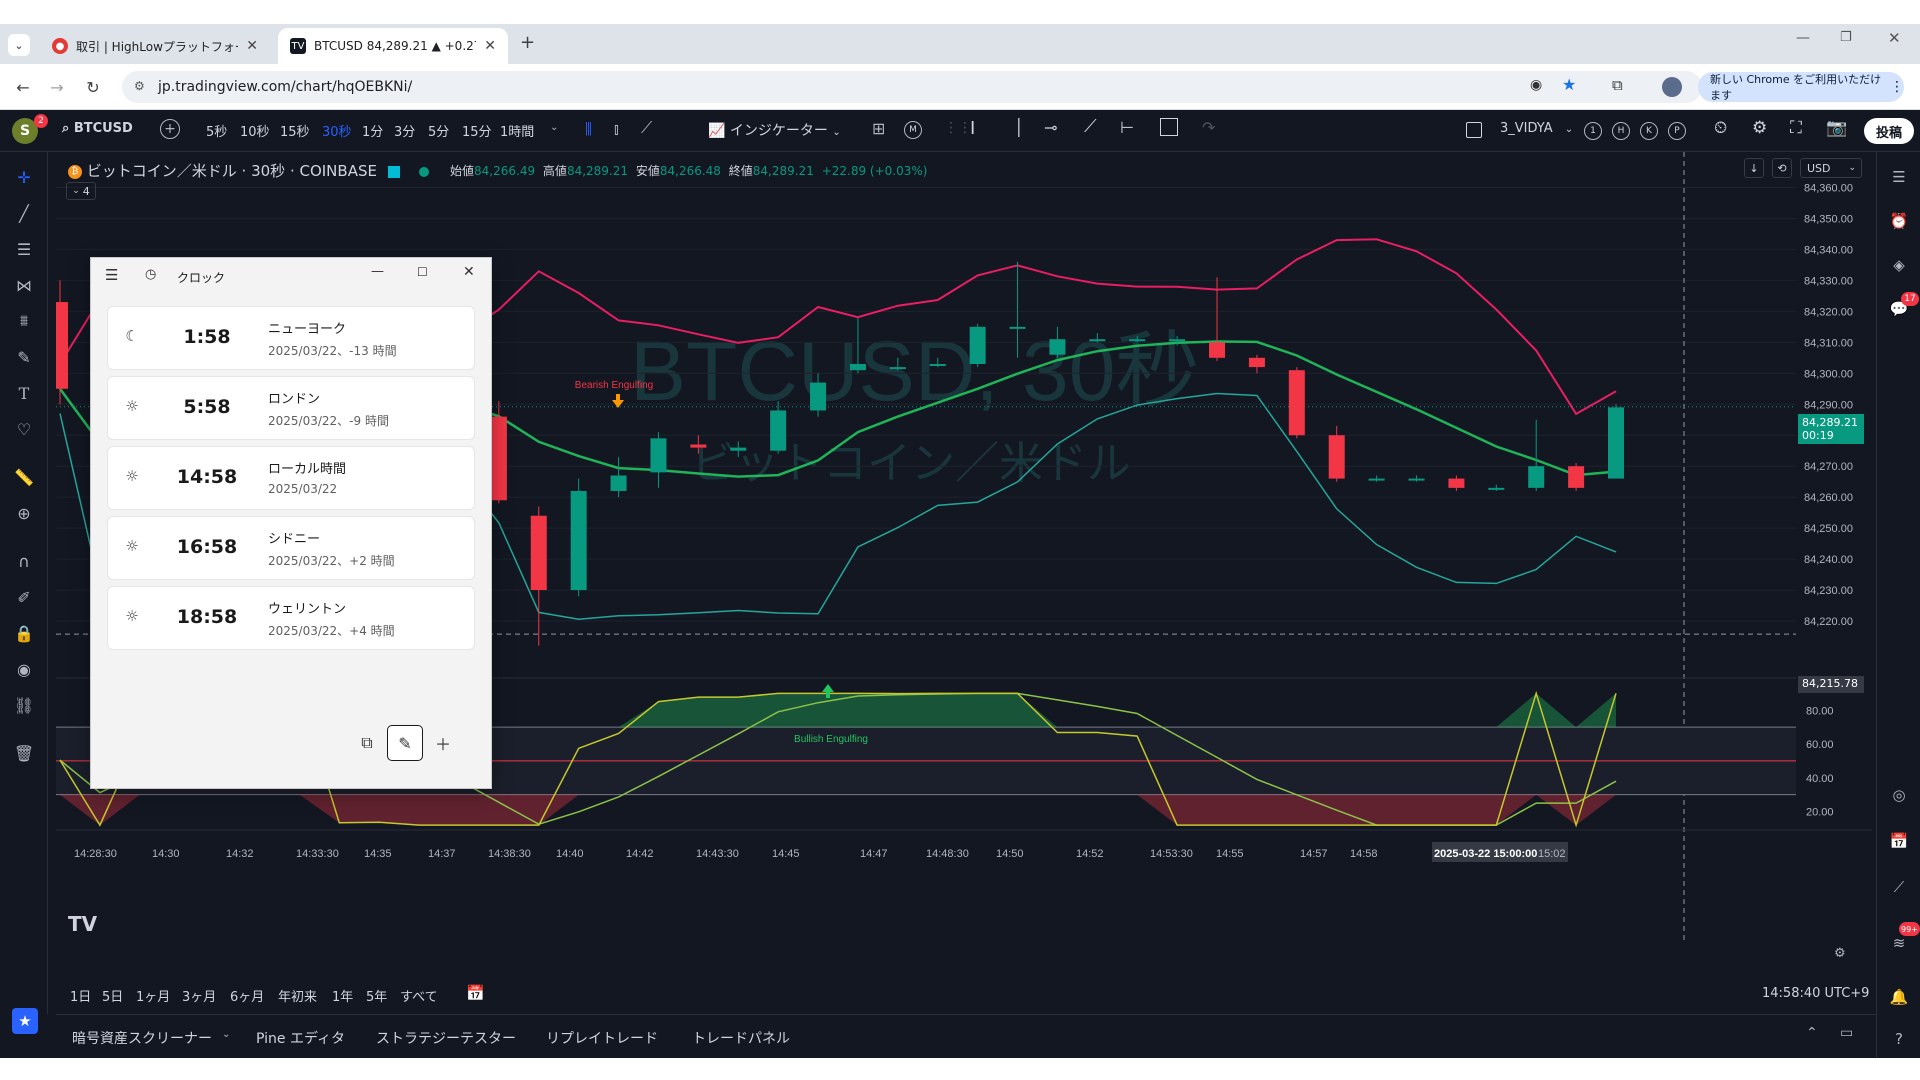  What do you see at coordinates (1127, 127) in the screenshot?
I see `measure-icon: ⊢` at bounding box center [1127, 127].